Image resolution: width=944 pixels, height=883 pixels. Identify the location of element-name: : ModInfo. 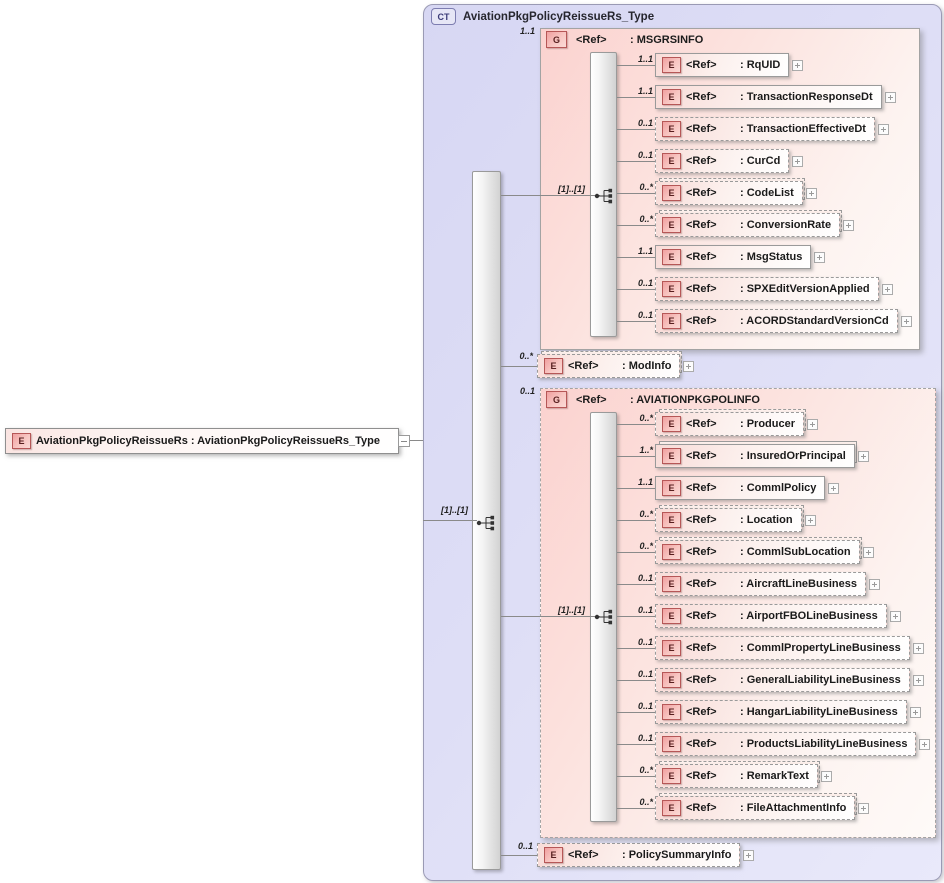
(647, 366).